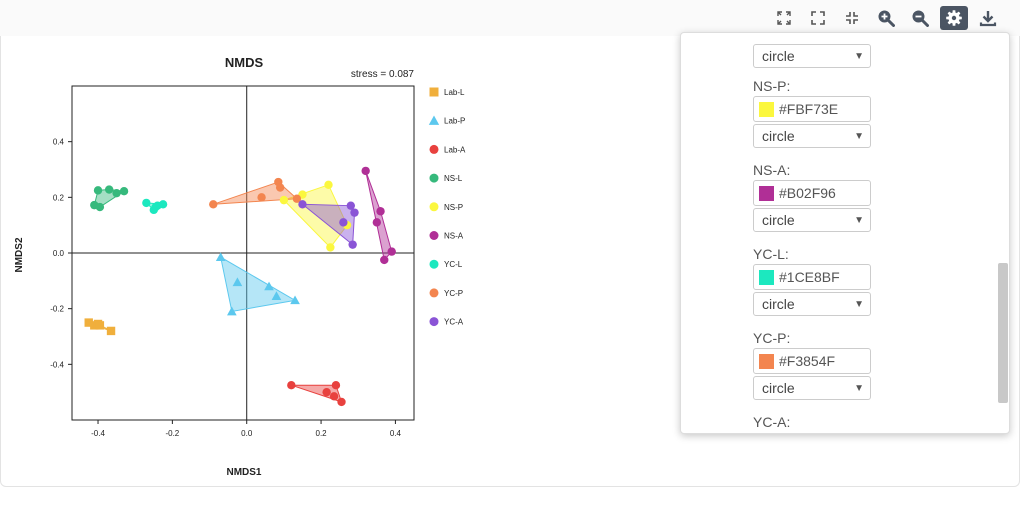 The height and width of the screenshot is (508, 1020). What do you see at coordinates (383, 74) in the screenshot?
I see `chart-subtitle: stress = 0.087` at bounding box center [383, 74].